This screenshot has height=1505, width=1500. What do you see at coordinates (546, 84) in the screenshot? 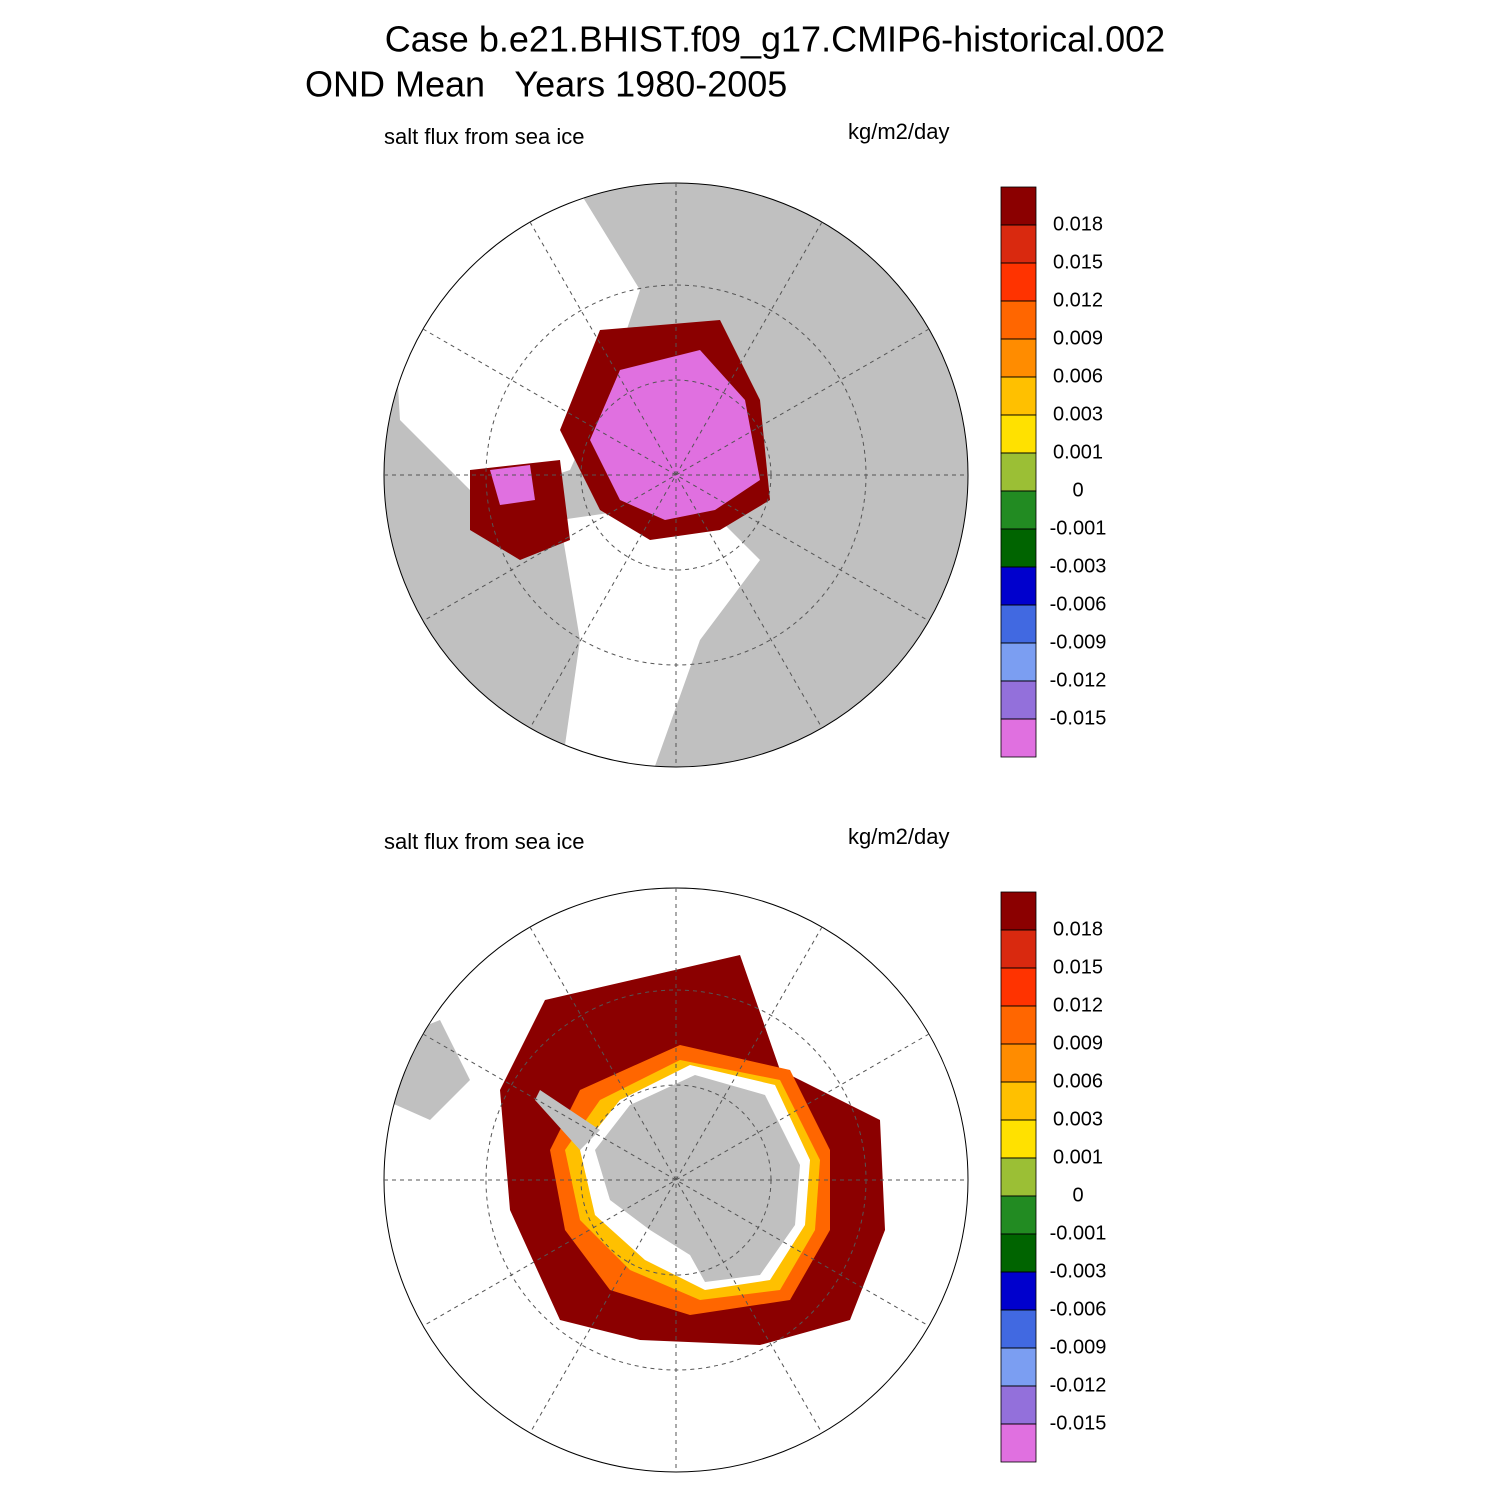
I see `subtitle: OND Mean Years 1980-2005` at bounding box center [546, 84].